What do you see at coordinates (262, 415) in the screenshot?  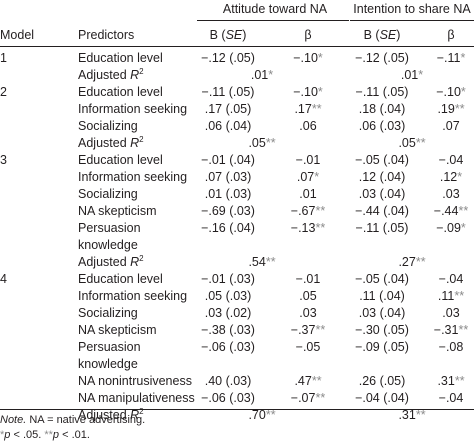 I see `attitude-adjusted-r2-value: .70**` at bounding box center [262, 415].